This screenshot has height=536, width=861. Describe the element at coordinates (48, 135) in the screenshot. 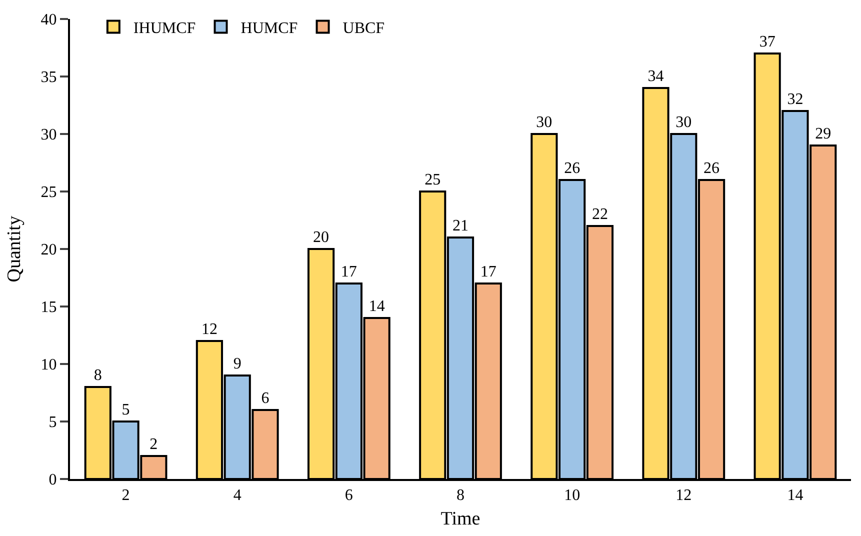

I see `y-tick-label: 30` at that location.